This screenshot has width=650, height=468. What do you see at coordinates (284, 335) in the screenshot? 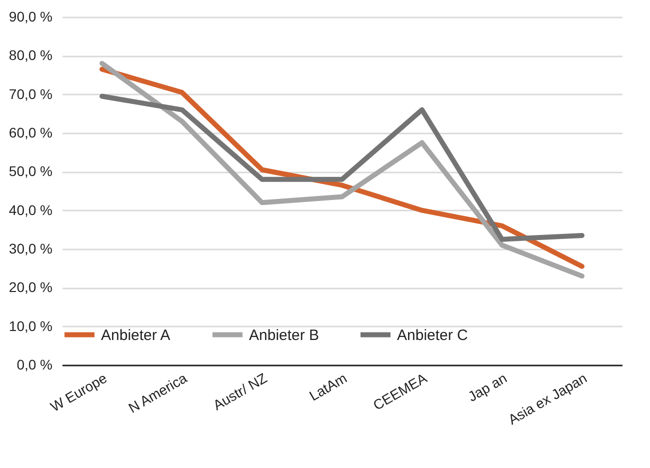
I see `legend-label: Anbieter B` at bounding box center [284, 335].